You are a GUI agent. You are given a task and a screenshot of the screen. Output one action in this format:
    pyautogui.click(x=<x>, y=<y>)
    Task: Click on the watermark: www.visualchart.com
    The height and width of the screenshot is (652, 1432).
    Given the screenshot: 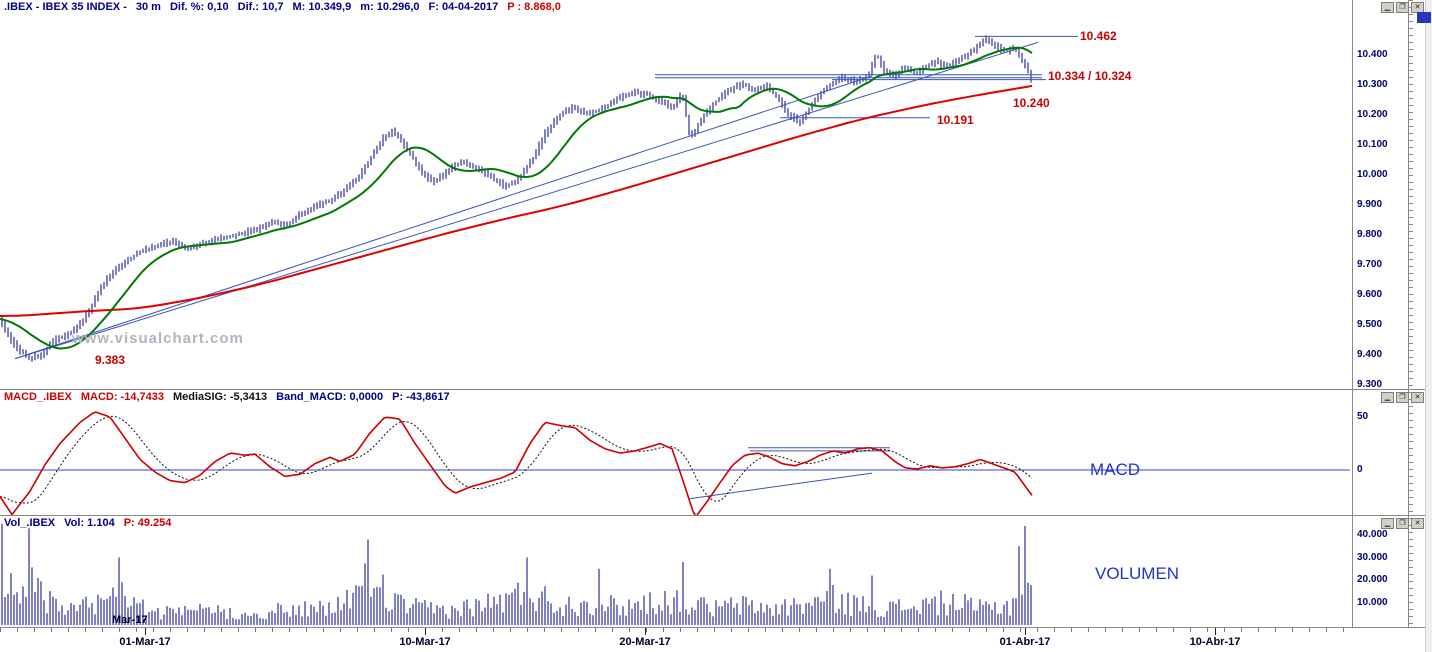 What is the action you would take?
    pyautogui.click(x=158, y=338)
    